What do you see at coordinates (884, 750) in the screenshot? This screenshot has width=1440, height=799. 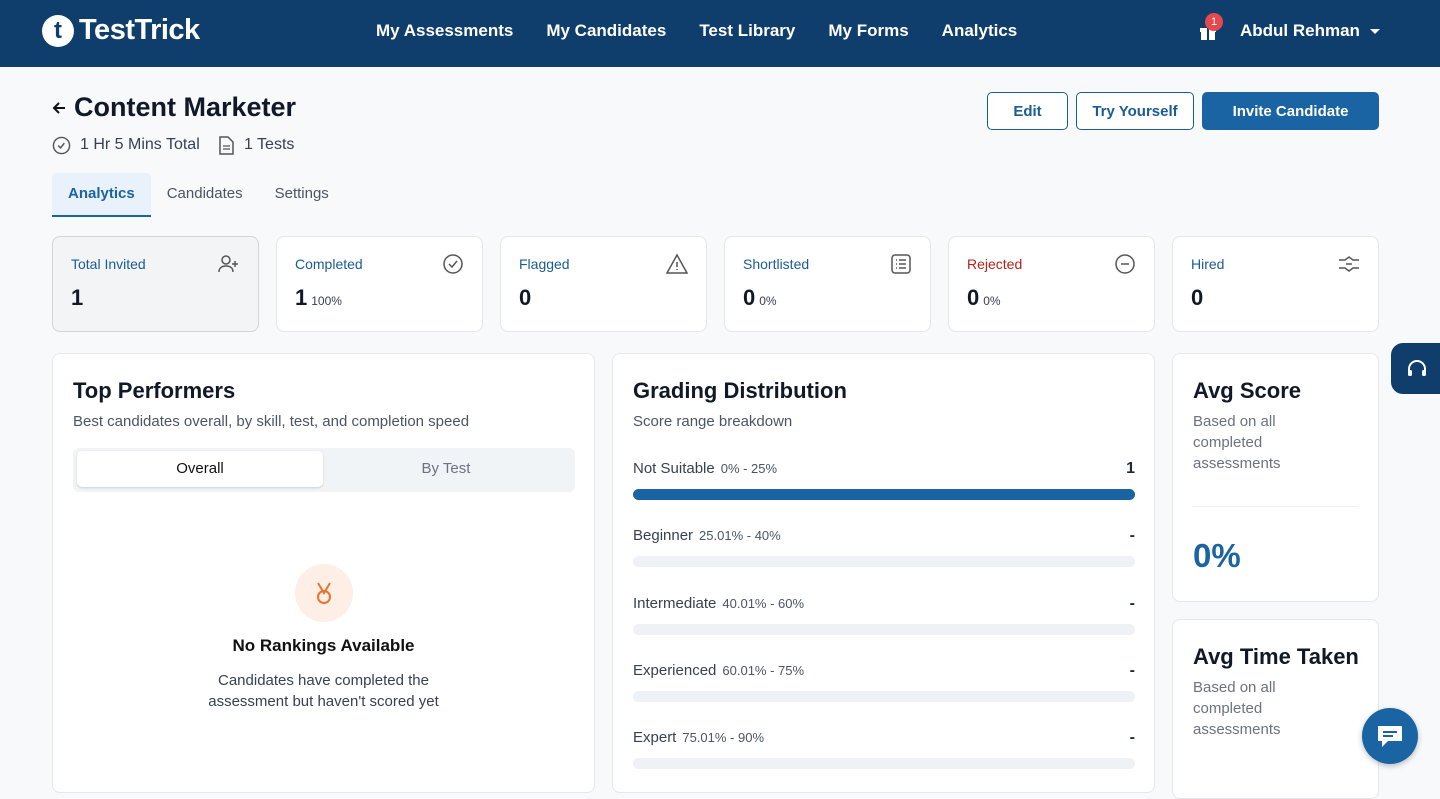 I see `grade-row: Expert 75.01% - 90% -` at bounding box center [884, 750].